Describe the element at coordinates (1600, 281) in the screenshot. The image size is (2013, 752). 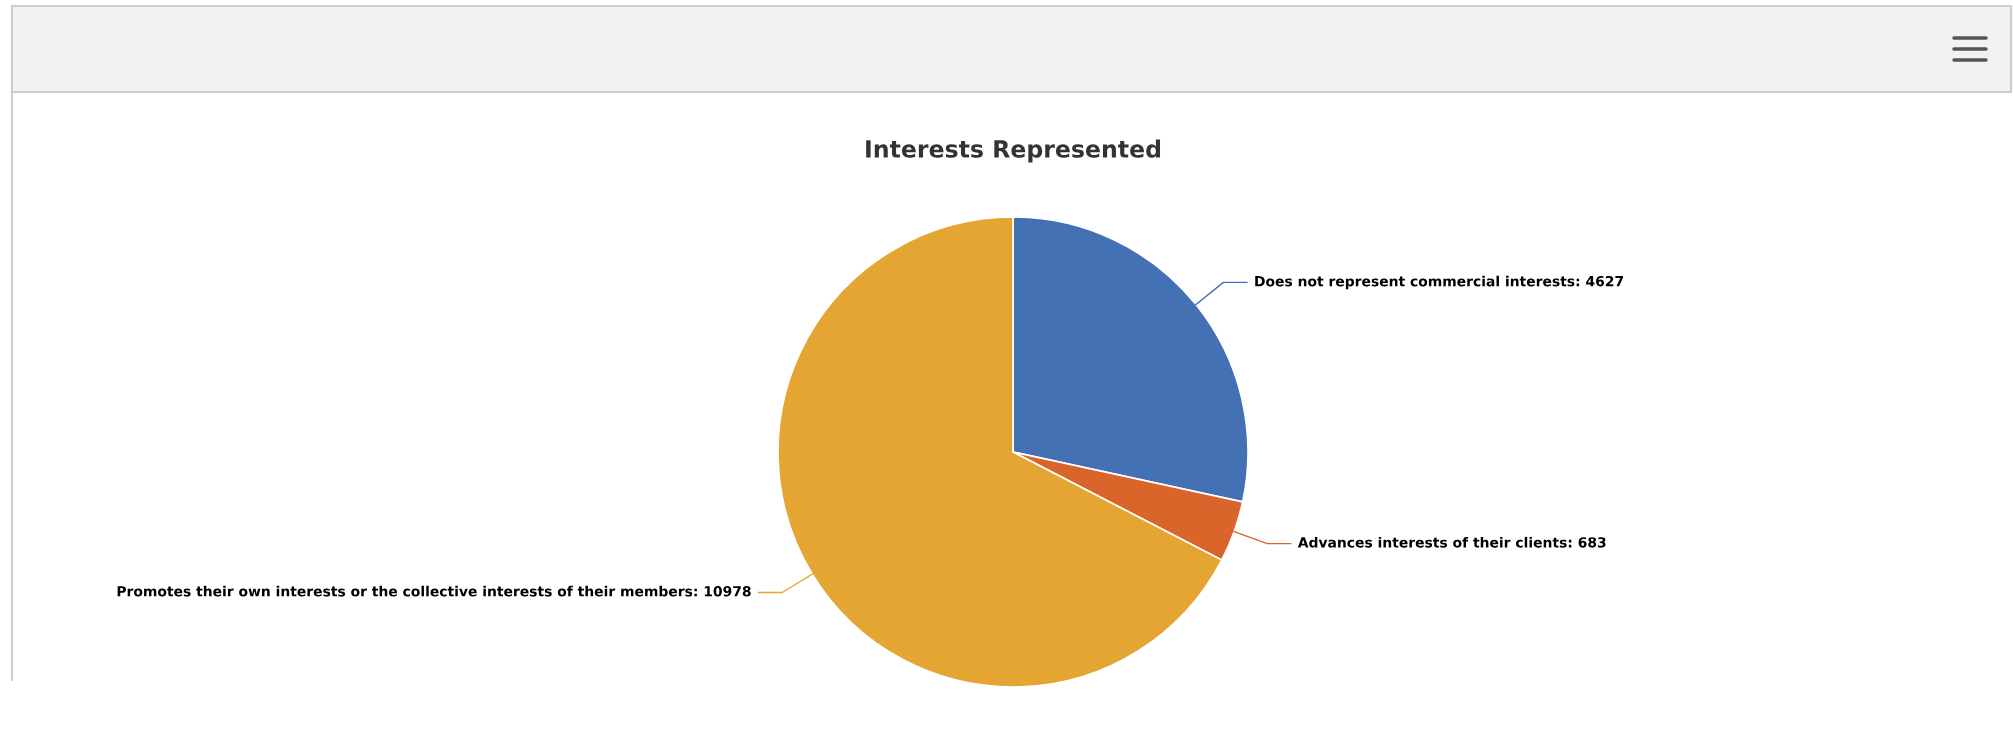
I see `data-label: : 4627` at that location.